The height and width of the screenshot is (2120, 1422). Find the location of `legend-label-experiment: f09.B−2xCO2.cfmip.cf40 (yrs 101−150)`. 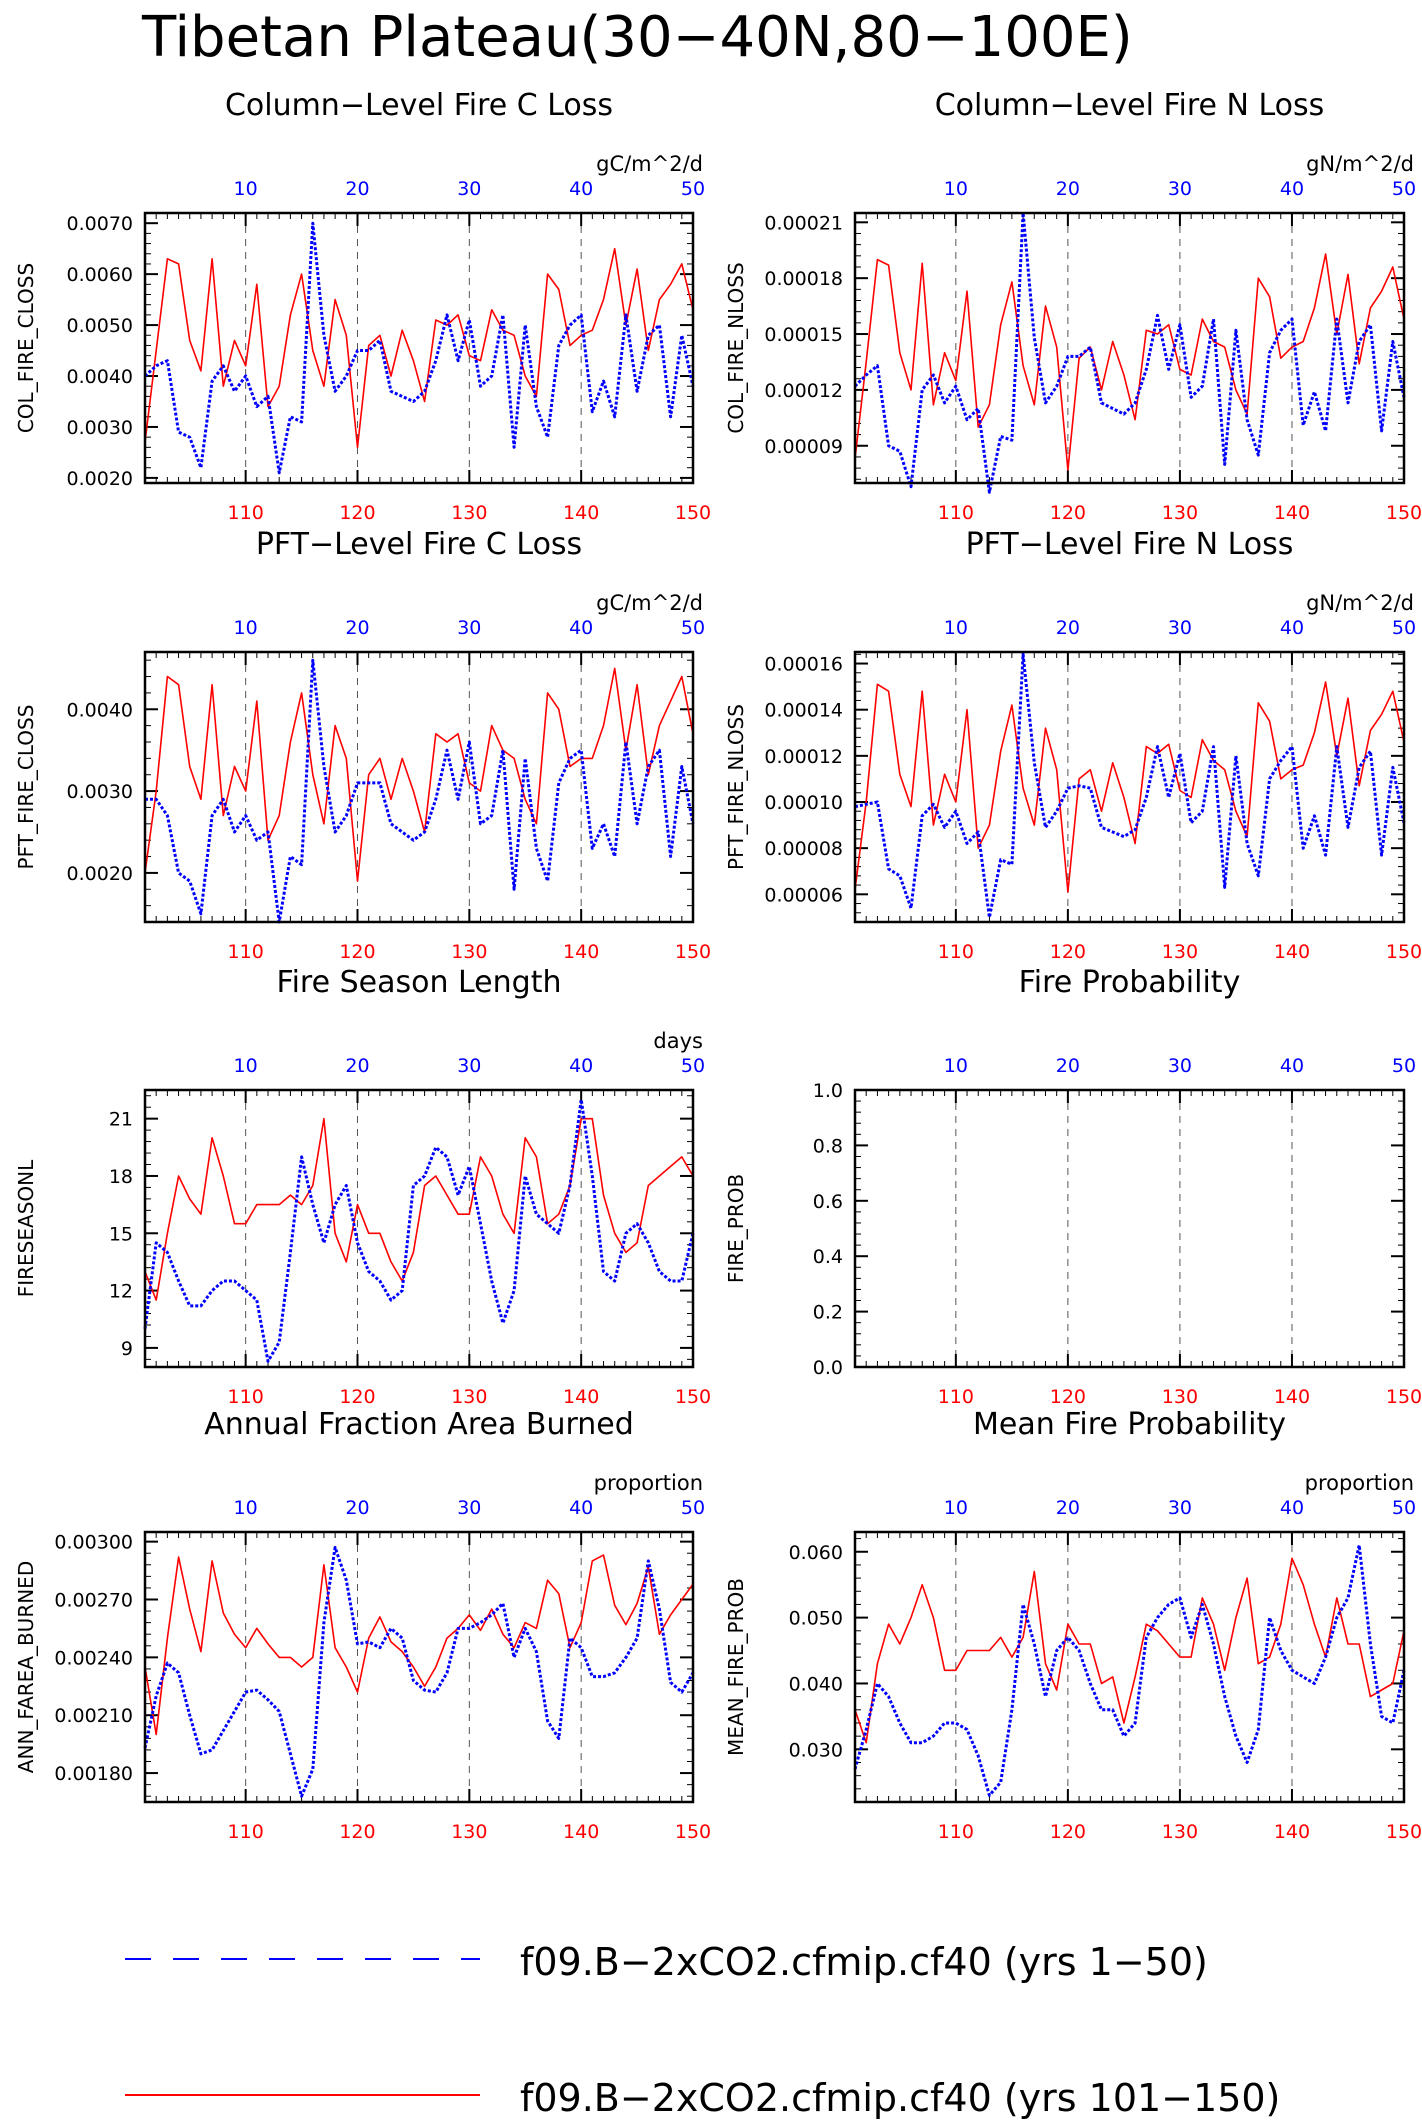

legend-label-experiment: f09.B−2xCO2.cfmip.cf40 (yrs 101−150) is located at coordinates (900, 2098).